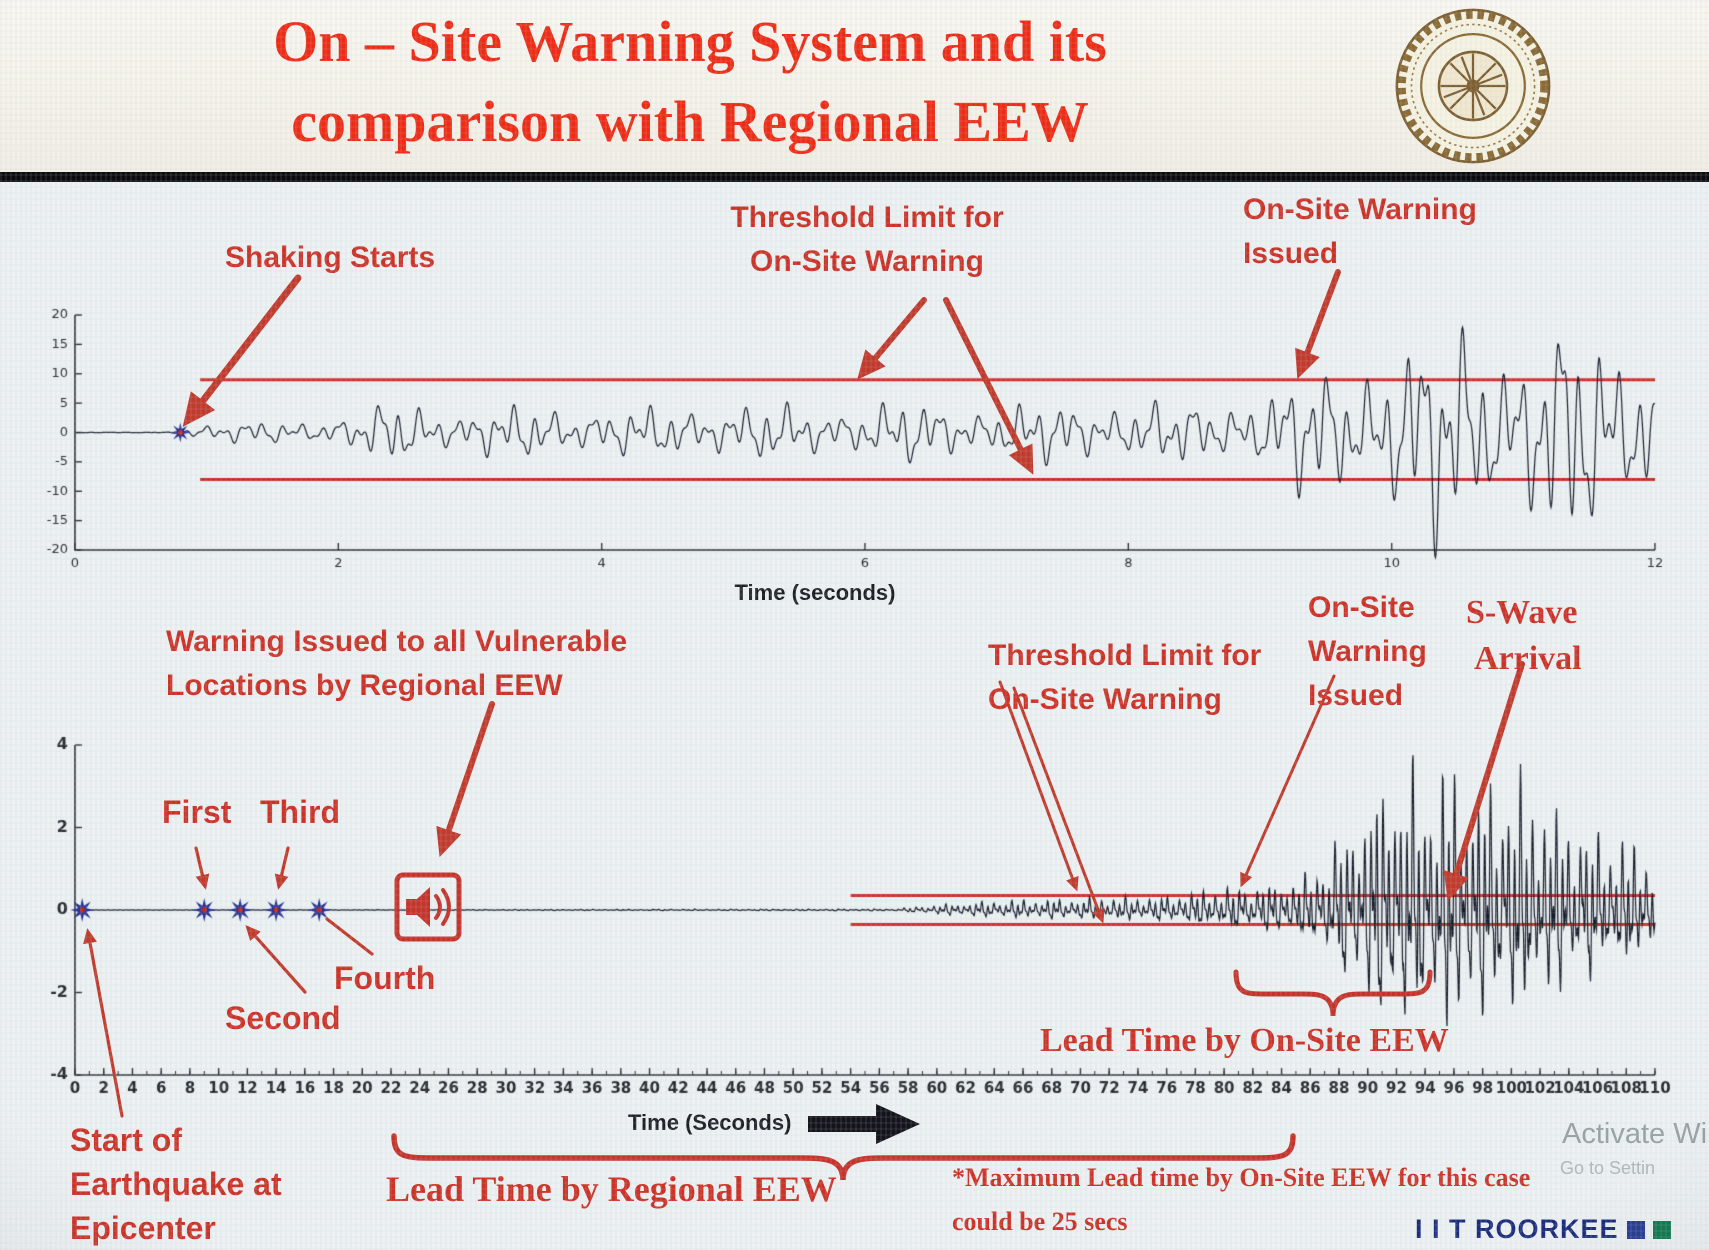 The height and width of the screenshot is (1250, 1709). I want to click on onsite-issued-bottom-line1: On-Site, so click(1361, 607).